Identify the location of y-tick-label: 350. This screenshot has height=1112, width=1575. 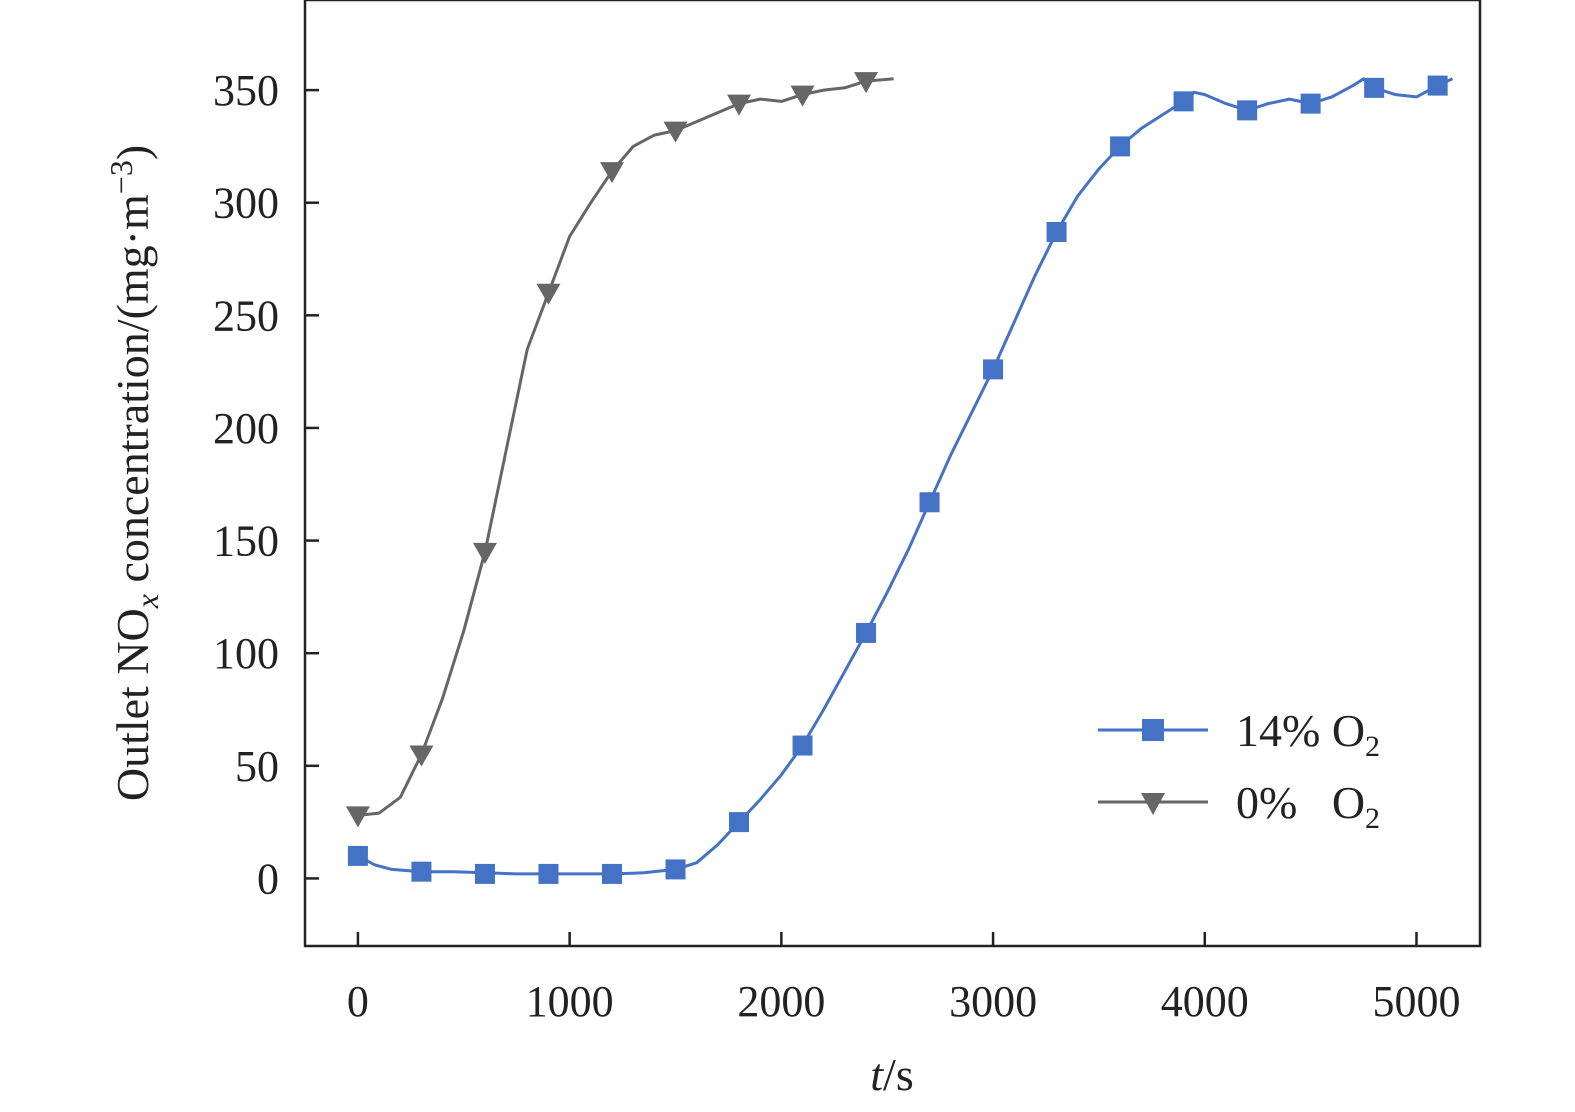
(246, 90).